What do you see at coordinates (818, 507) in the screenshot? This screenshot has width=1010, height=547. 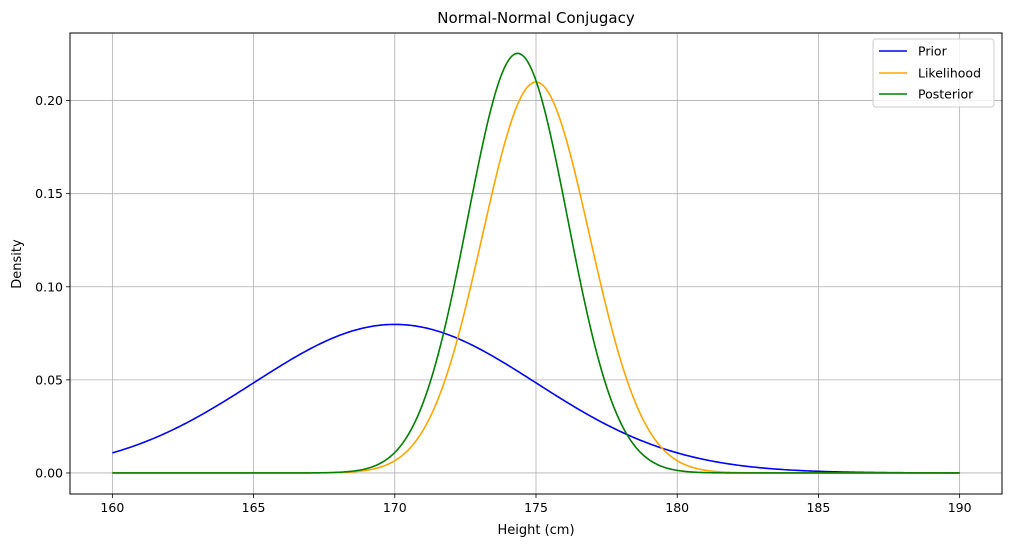 I see `x-tick-label: 185` at bounding box center [818, 507].